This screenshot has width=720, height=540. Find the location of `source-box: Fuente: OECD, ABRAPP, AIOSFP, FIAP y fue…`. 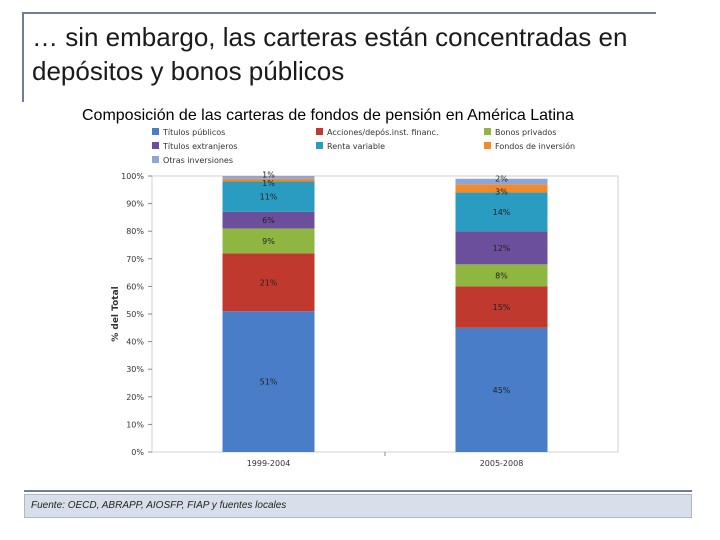

source-box: Fuente: OECD, ABRAPP, AIOSFP, FIAP y fue… is located at coordinates (358, 506).